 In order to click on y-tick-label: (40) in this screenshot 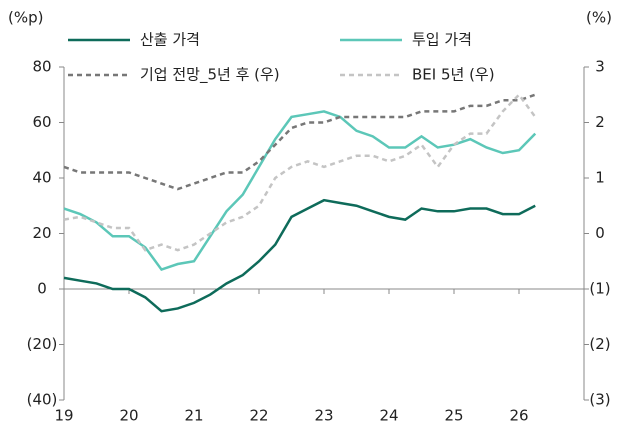, I will do `click(42, 400)`.